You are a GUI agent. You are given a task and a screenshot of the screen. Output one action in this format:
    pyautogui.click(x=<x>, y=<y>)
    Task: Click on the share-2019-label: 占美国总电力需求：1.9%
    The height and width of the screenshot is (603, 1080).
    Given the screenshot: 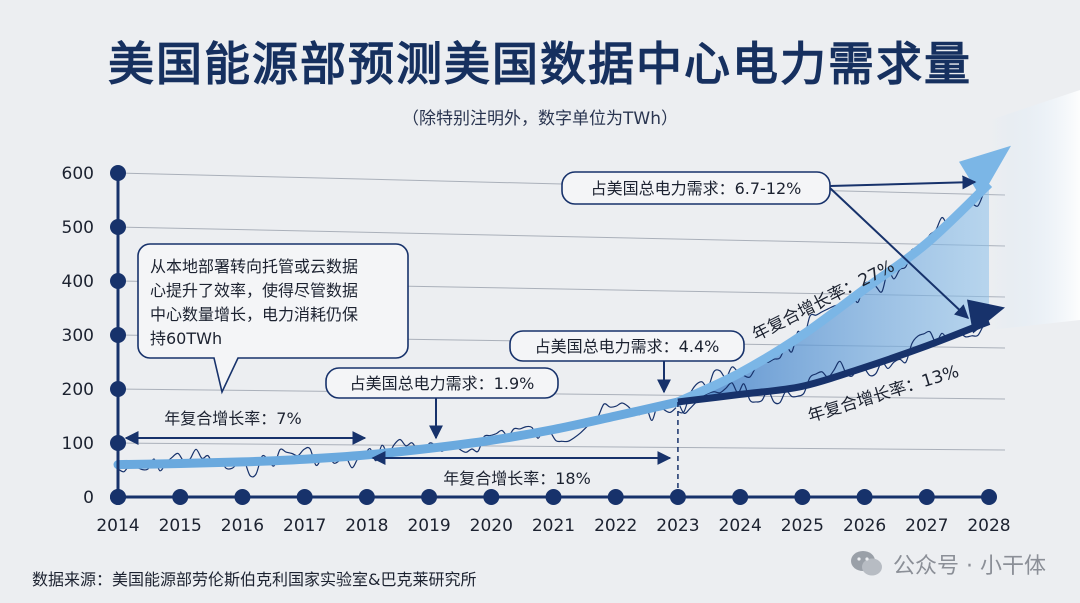 What is the action you would take?
    pyautogui.click(x=442, y=383)
    